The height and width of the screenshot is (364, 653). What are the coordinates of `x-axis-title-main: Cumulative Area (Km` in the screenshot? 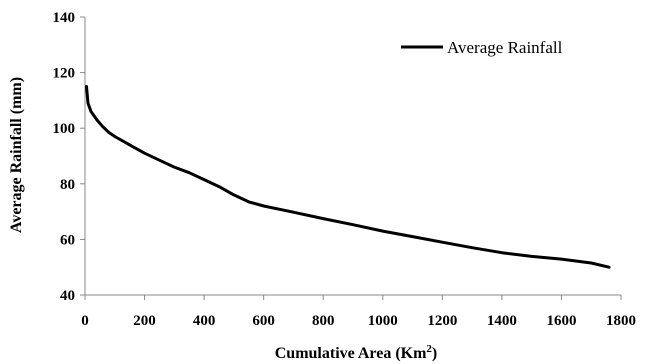 It's located at (351, 353).